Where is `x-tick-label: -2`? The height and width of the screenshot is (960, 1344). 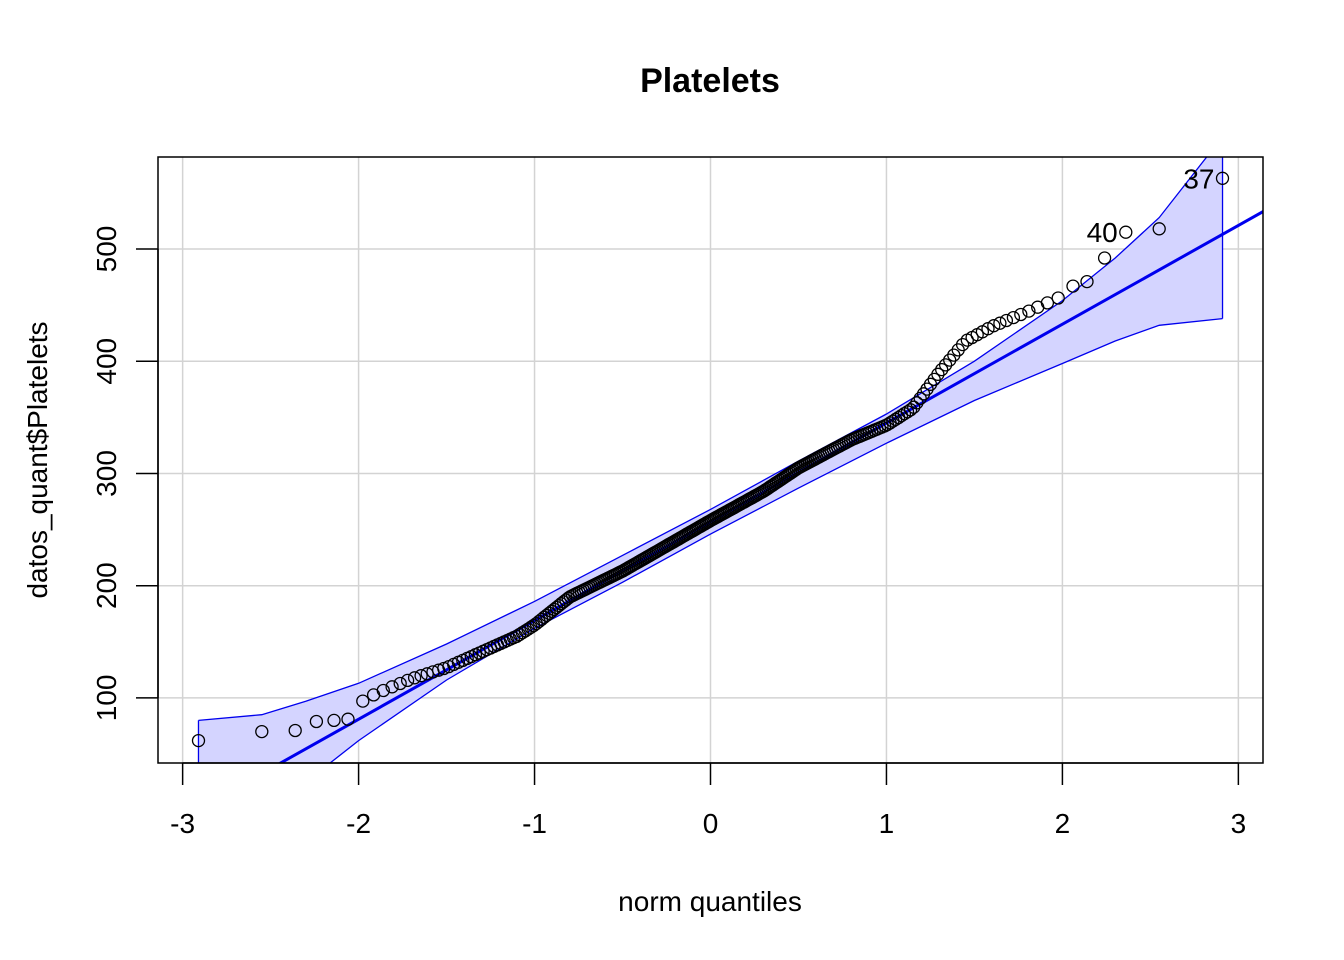 x-tick-label: -2 is located at coordinates (358, 823).